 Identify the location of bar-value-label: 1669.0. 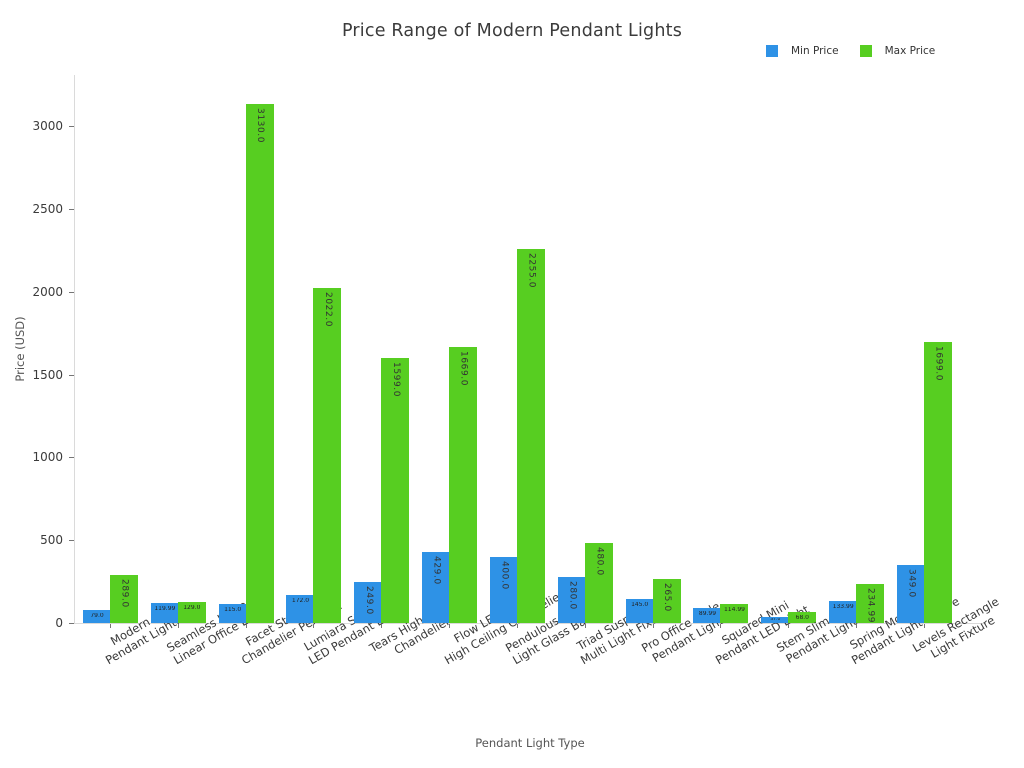
(463, 368).